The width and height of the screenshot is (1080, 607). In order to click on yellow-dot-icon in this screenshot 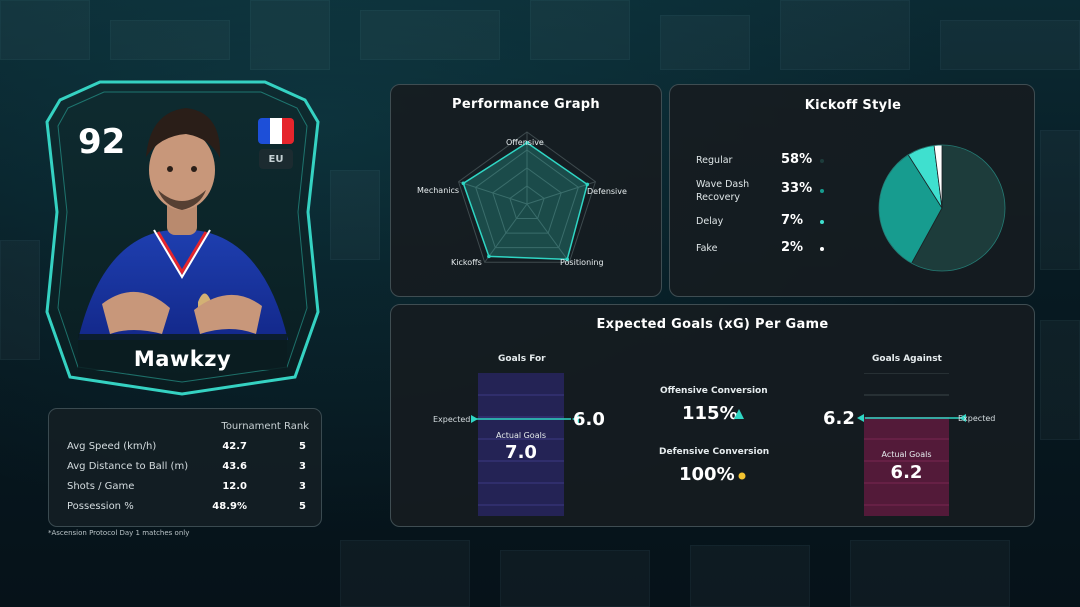, I will do `click(742, 476)`.